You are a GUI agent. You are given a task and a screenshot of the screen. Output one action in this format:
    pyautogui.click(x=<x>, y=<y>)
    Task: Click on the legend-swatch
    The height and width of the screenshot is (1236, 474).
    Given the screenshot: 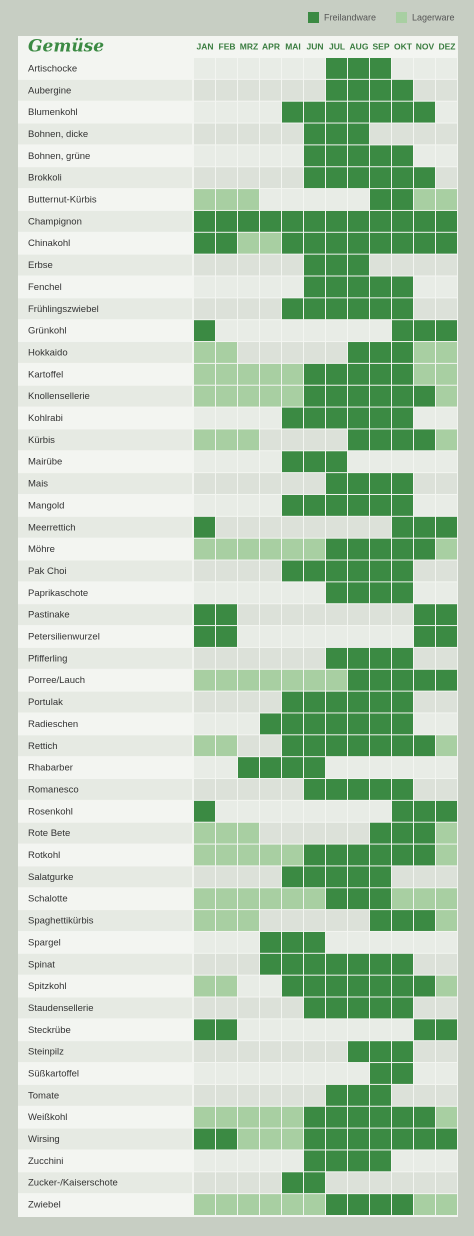 What is the action you would take?
    pyautogui.click(x=313, y=17)
    